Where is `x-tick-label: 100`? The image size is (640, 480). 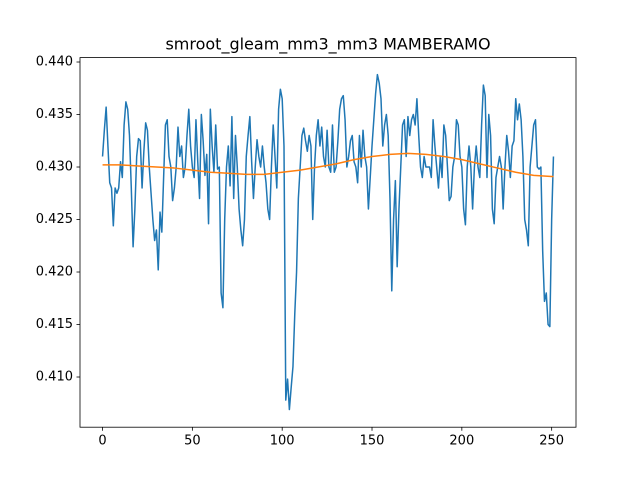 x-tick-label: 100 is located at coordinates (282, 441).